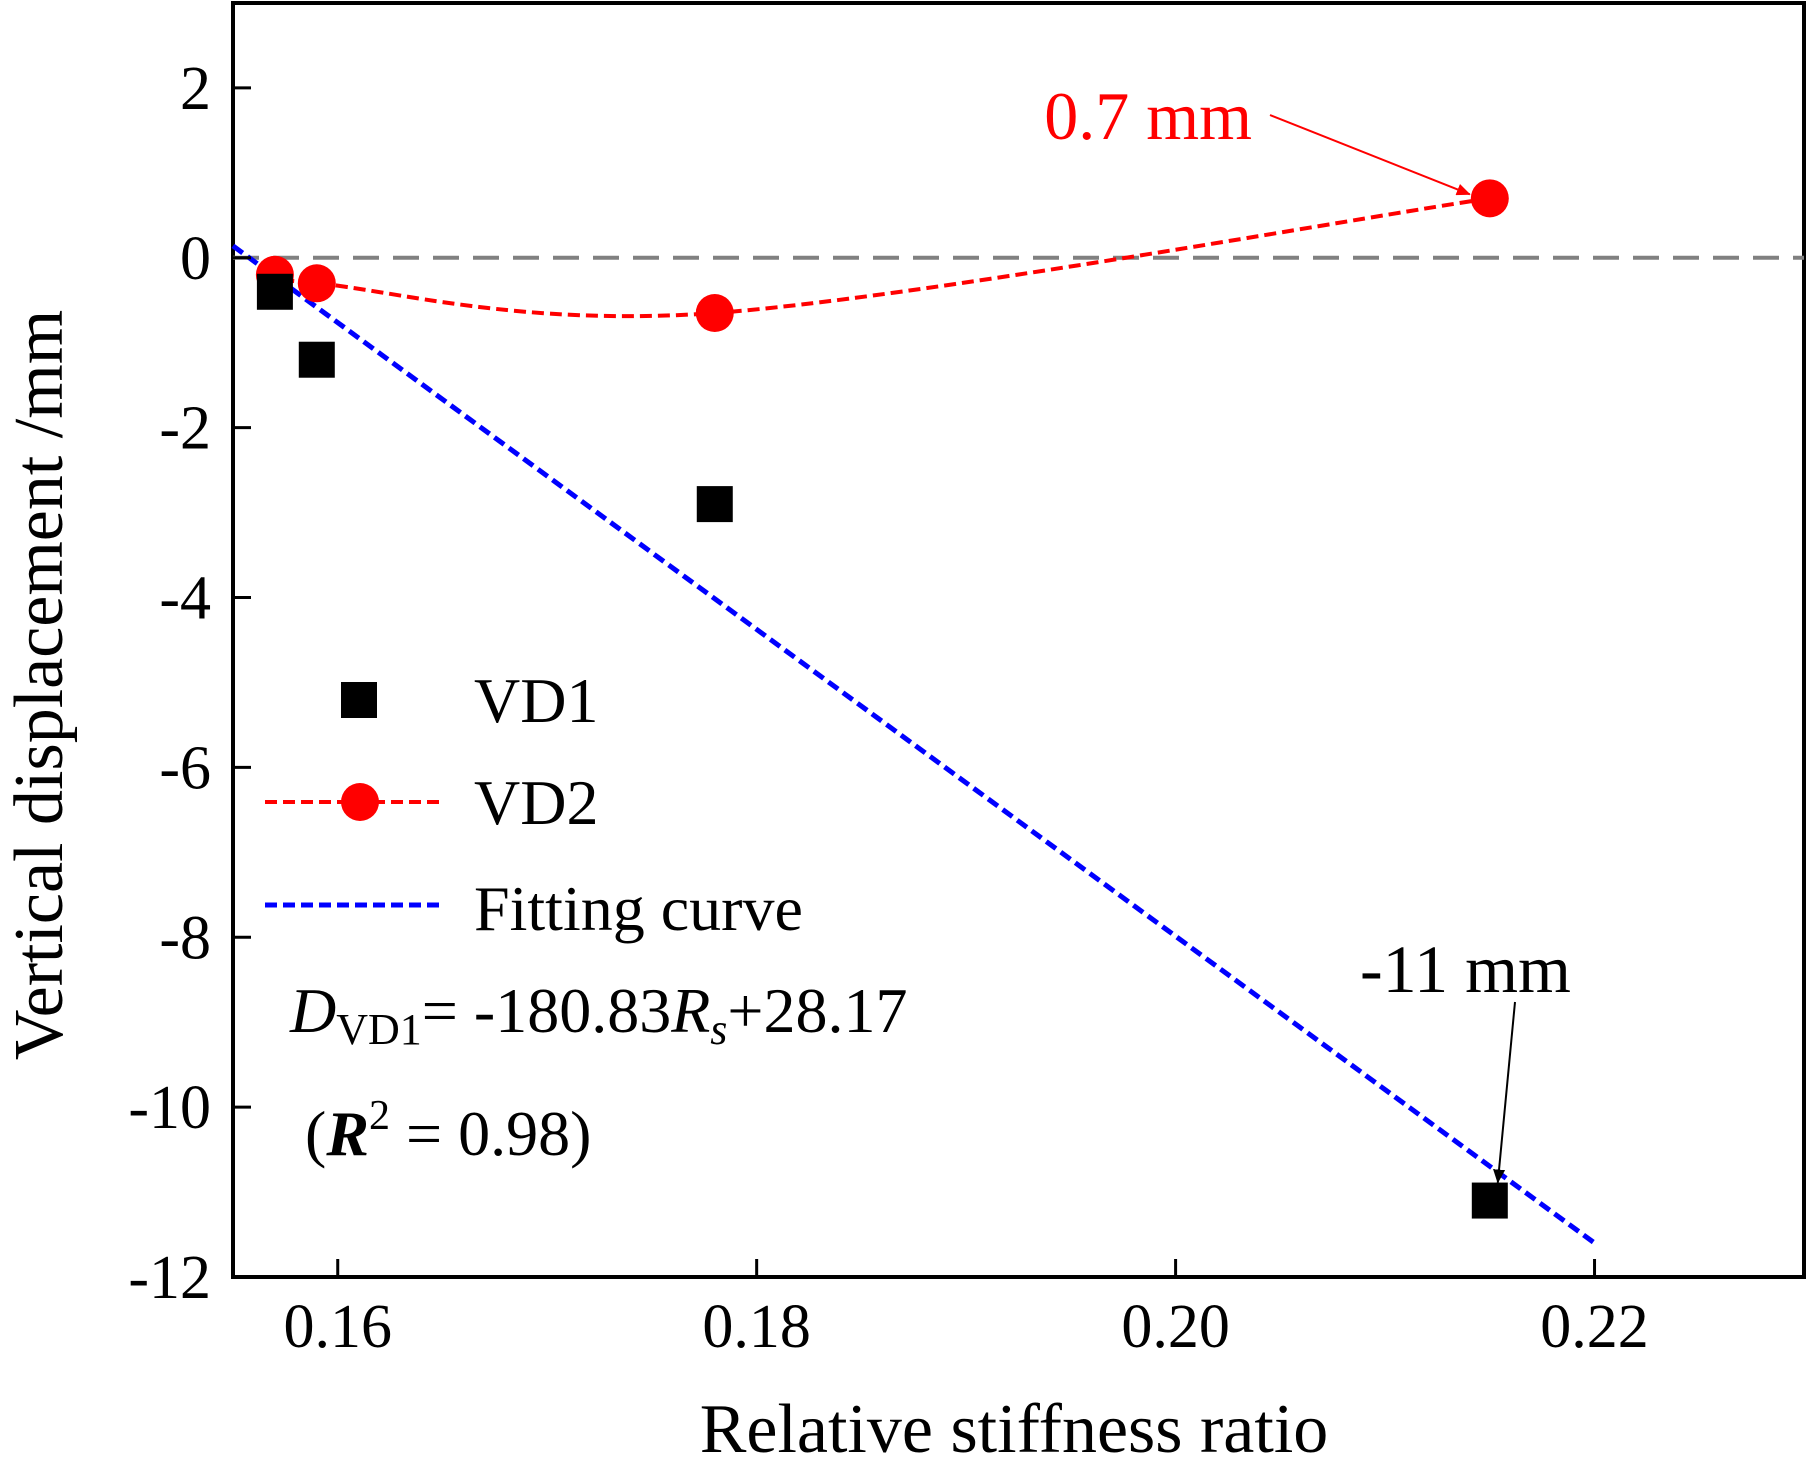 This screenshot has width=1810, height=1461. What do you see at coordinates (189, 683) in the screenshot?
I see `y-axis-ticks: 2 0 -2 -4 -6 -8 -10 -12` at bounding box center [189, 683].